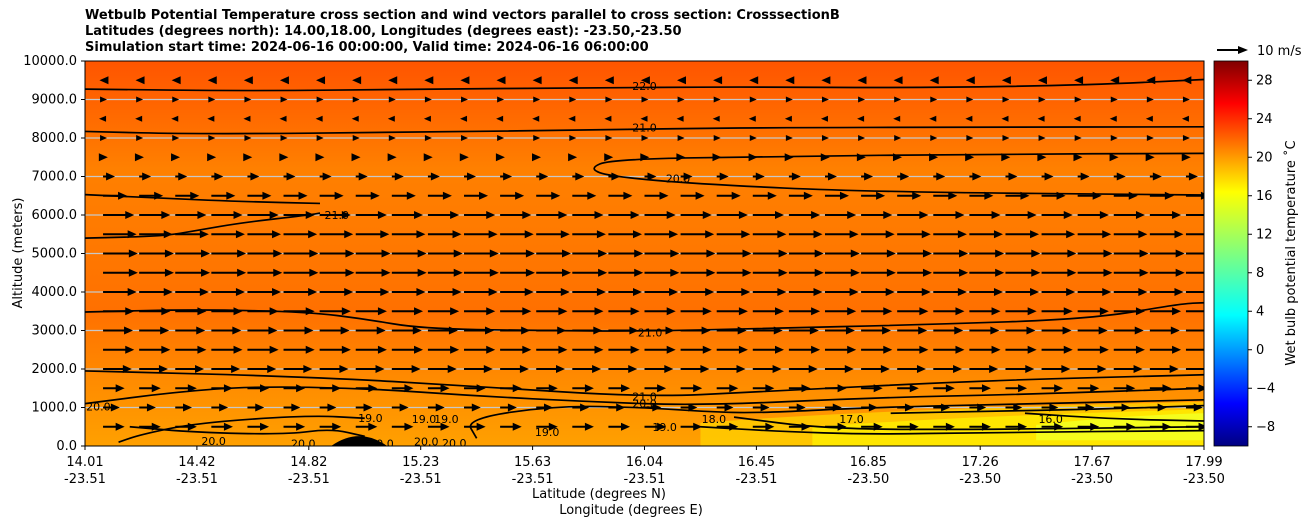 Image resolution: width=1311 pixels, height=526 pixels. What do you see at coordinates (1243, 50) in the screenshot?
I see `quiver-key-arrow-head` at bounding box center [1243, 50].